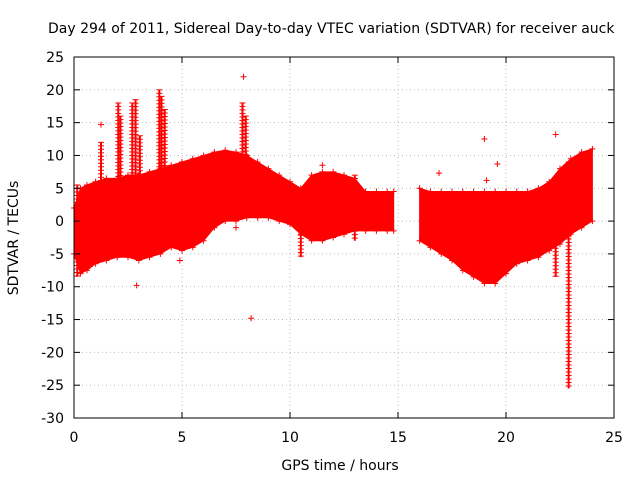 The height and width of the screenshot is (480, 640). I want to click on x-tick-label: 25, so click(614, 438).